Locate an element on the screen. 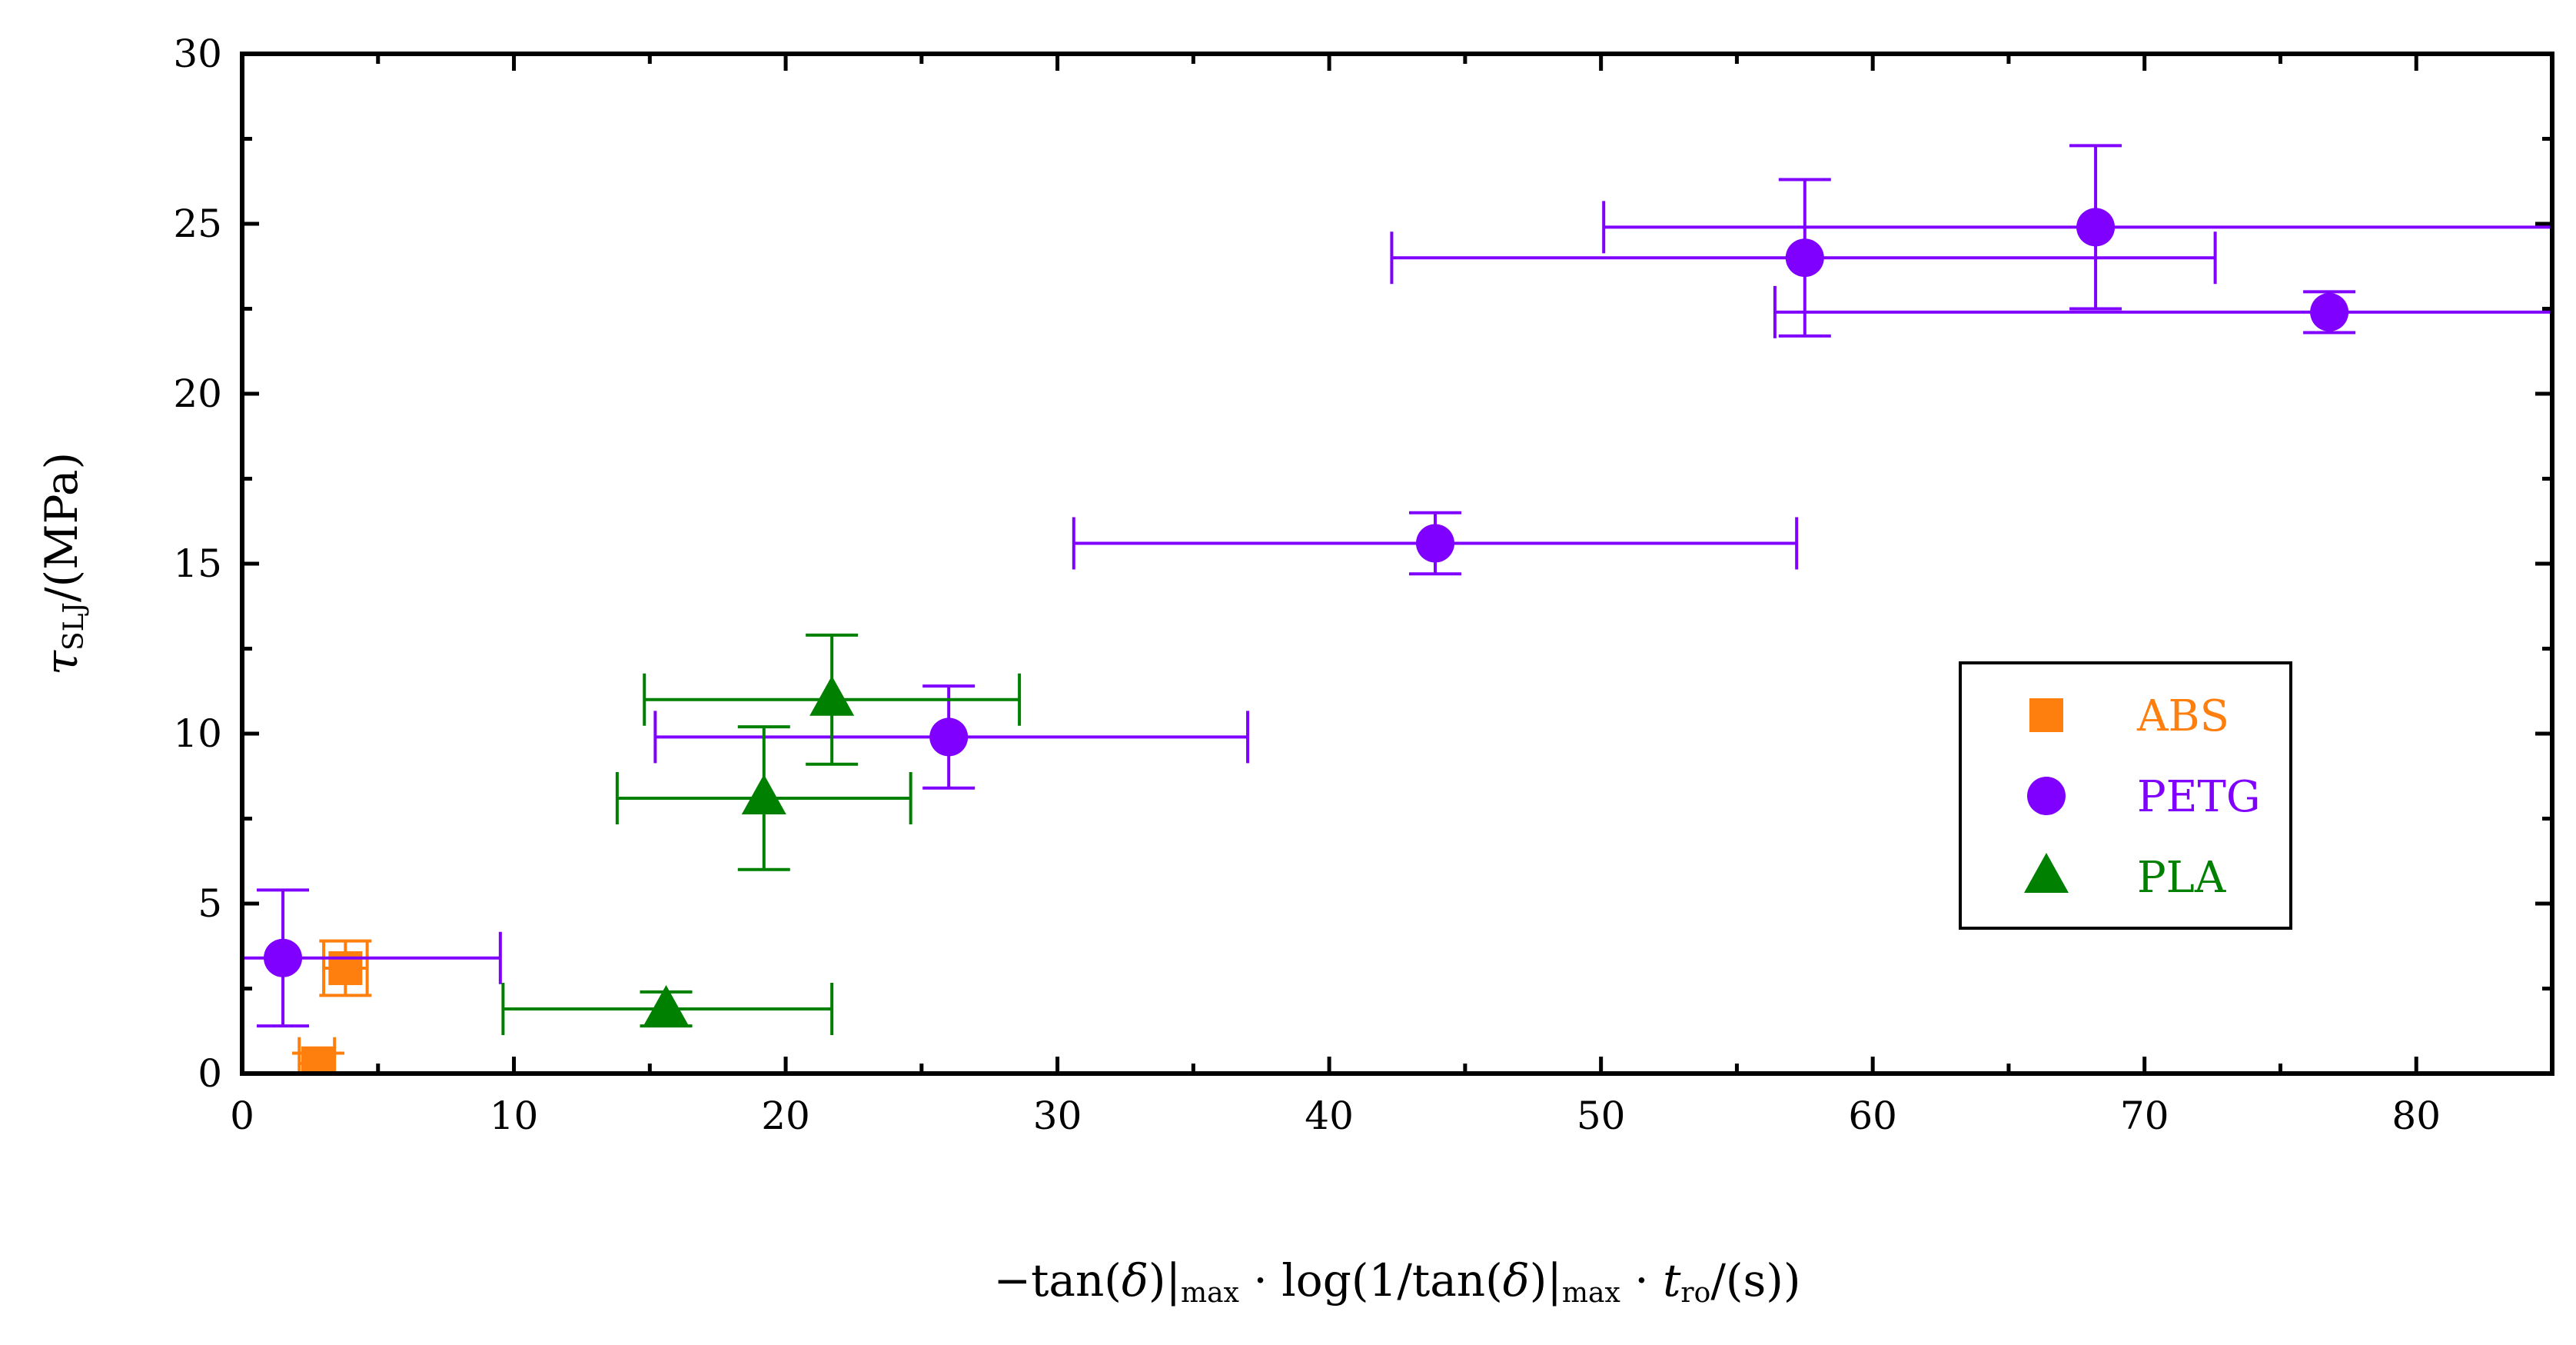 This screenshot has height=1345, width=2576. axis-title-part: · log(1/tan( is located at coordinates (1371, 1280).